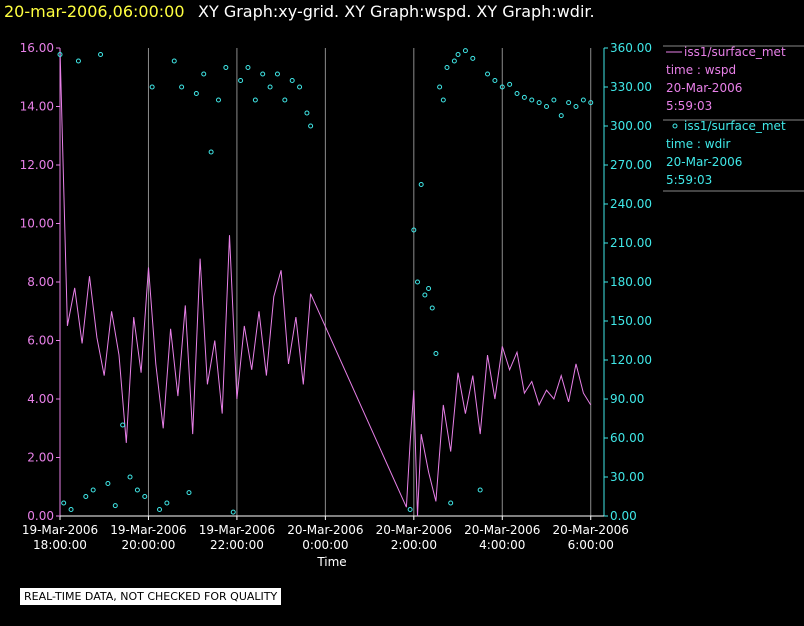  Describe the element at coordinates (627, 477) in the screenshot. I see `y2-tick-label: 30.00` at that location.